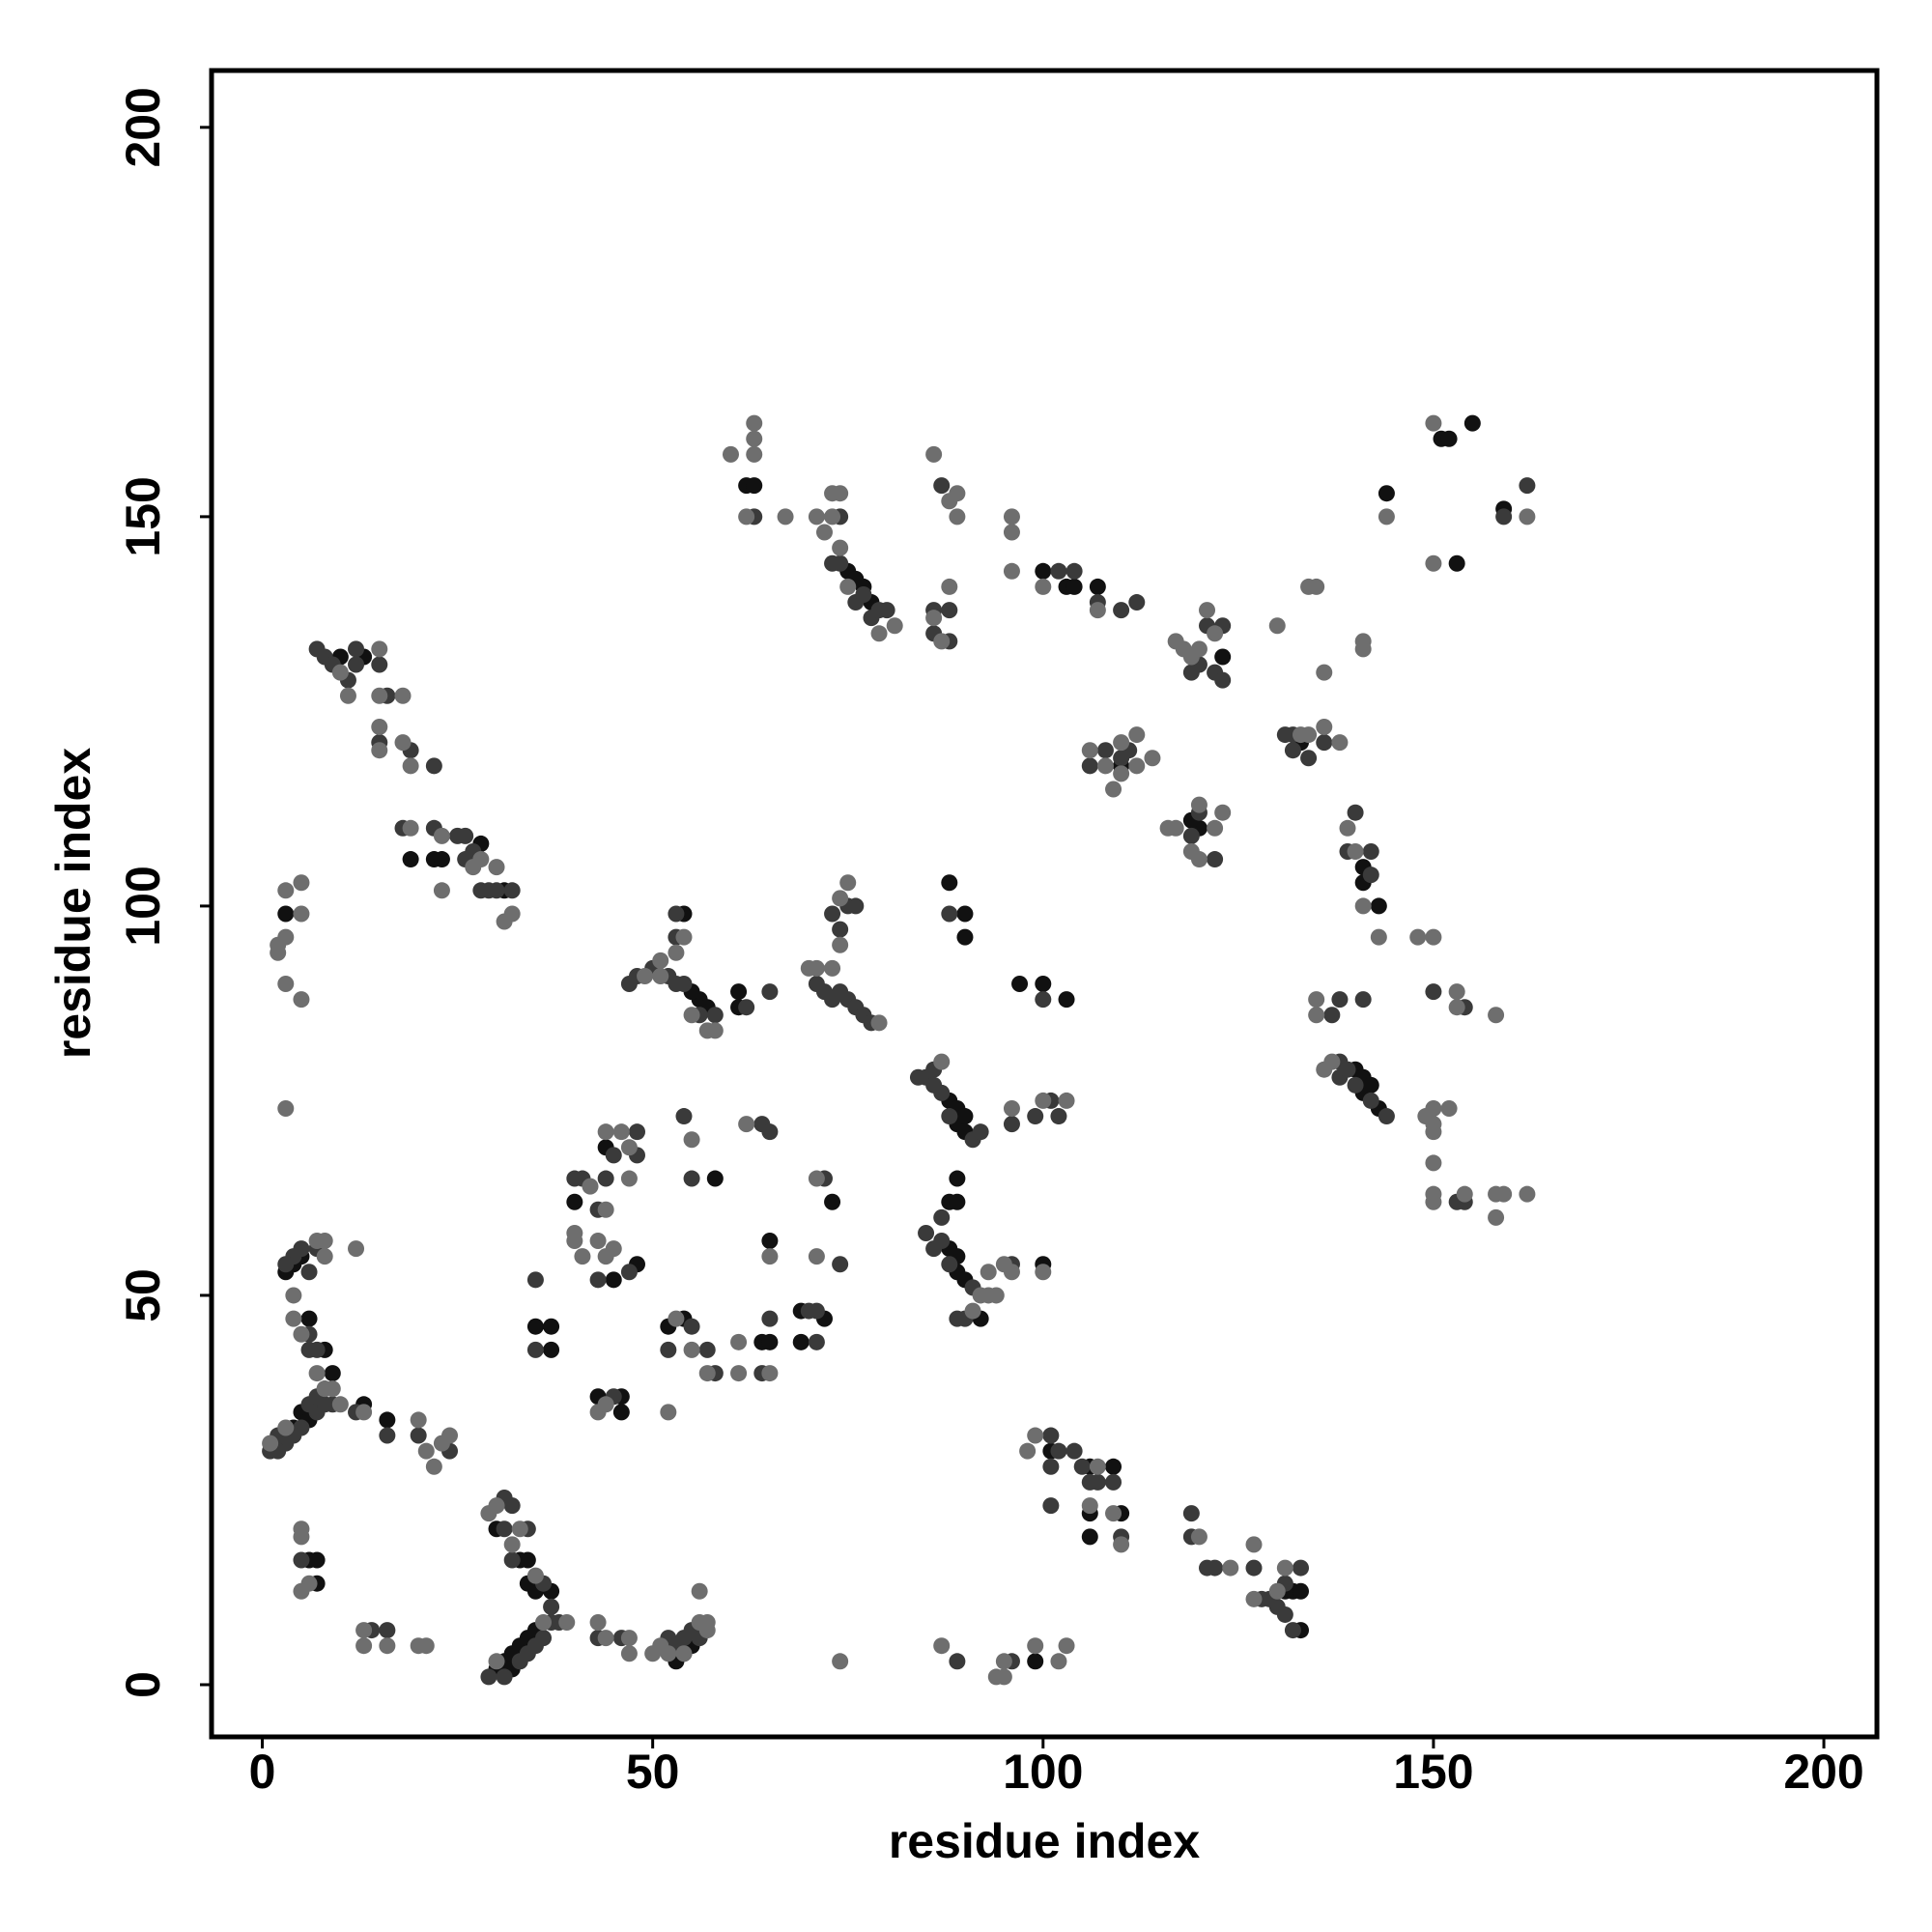 The width and height of the screenshot is (1932, 1932). What do you see at coordinates (143, 516) in the screenshot?
I see `y-tick-label: 150` at bounding box center [143, 516].